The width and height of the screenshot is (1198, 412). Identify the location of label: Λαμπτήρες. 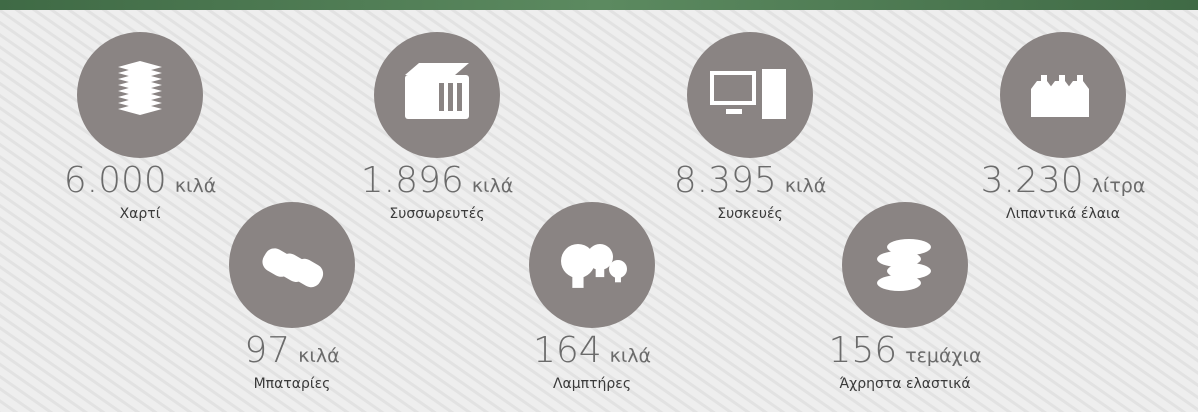
(592, 384).